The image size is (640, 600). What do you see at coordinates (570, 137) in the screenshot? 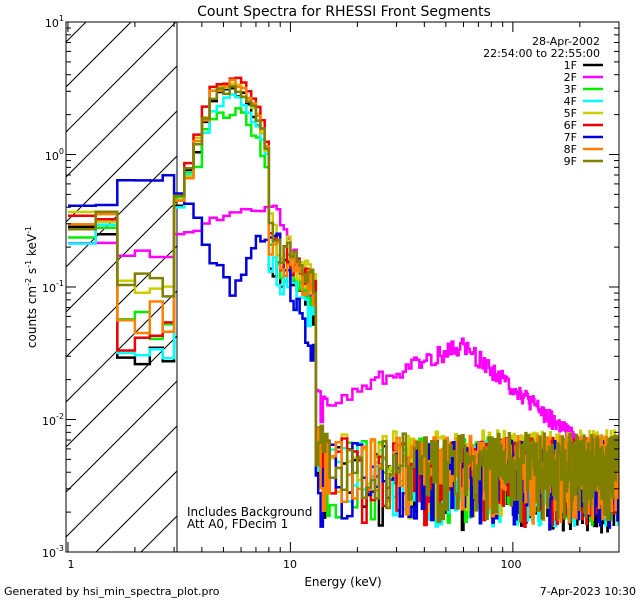
I see `legend-label-7F: 7F` at bounding box center [570, 137].